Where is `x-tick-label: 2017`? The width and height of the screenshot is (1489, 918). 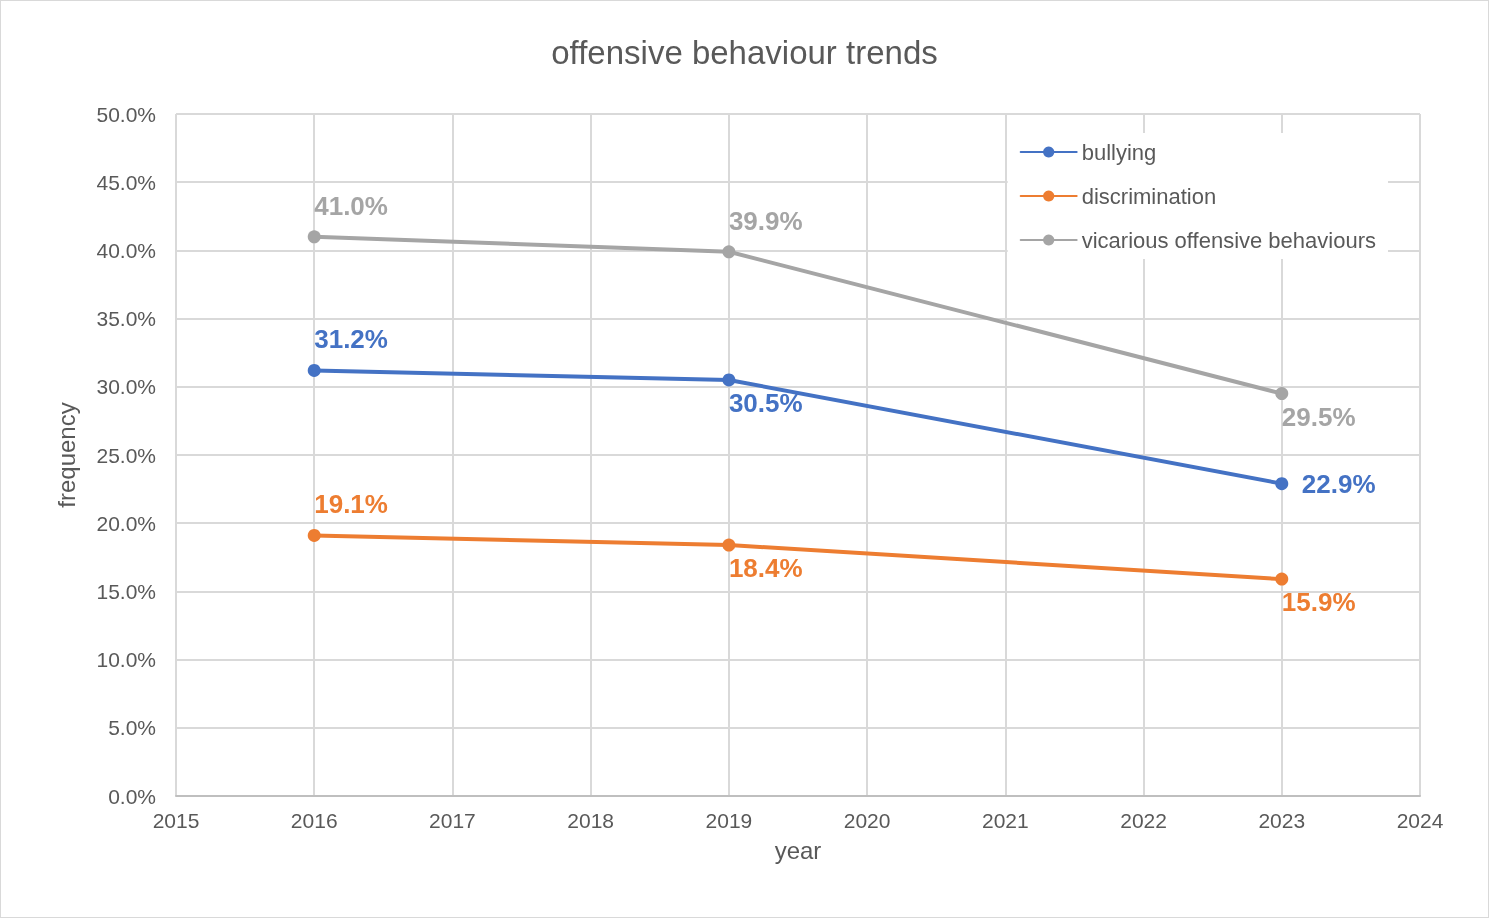
x-tick-label: 2017 is located at coordinates (452, 820).